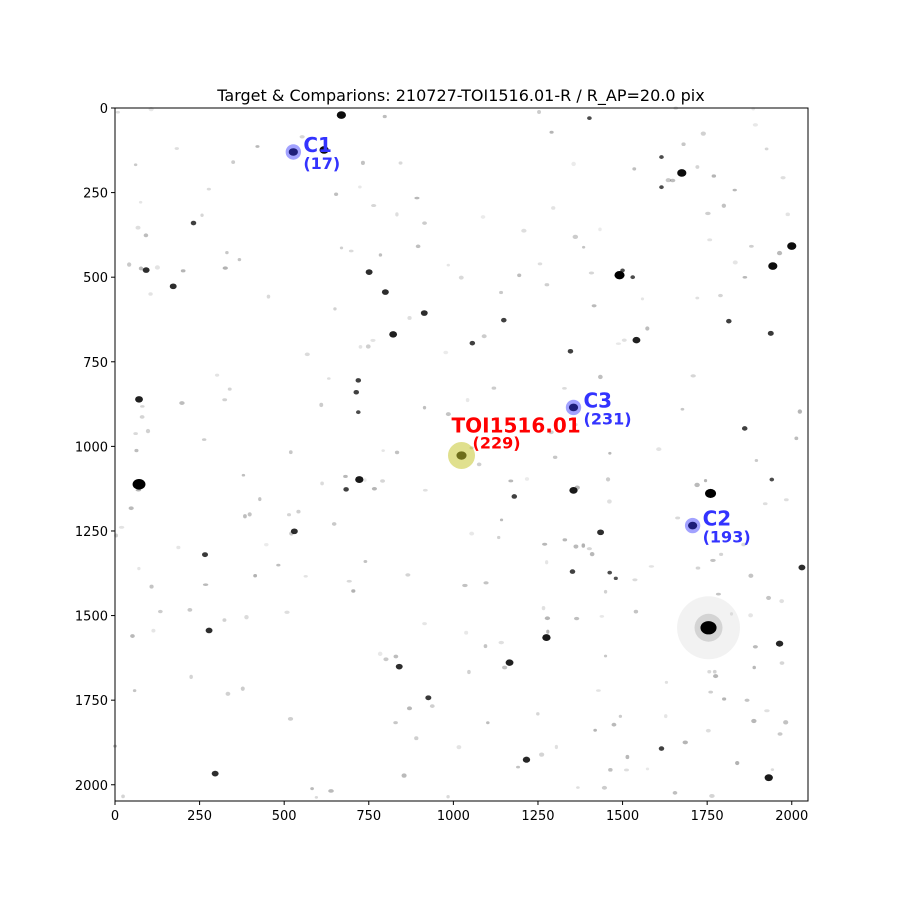 The height and width of the screenshot is (900, 900). Describe the element at coordinates (91, 701) in the screenshot. I see `y-tick-label: 1750` at that location.